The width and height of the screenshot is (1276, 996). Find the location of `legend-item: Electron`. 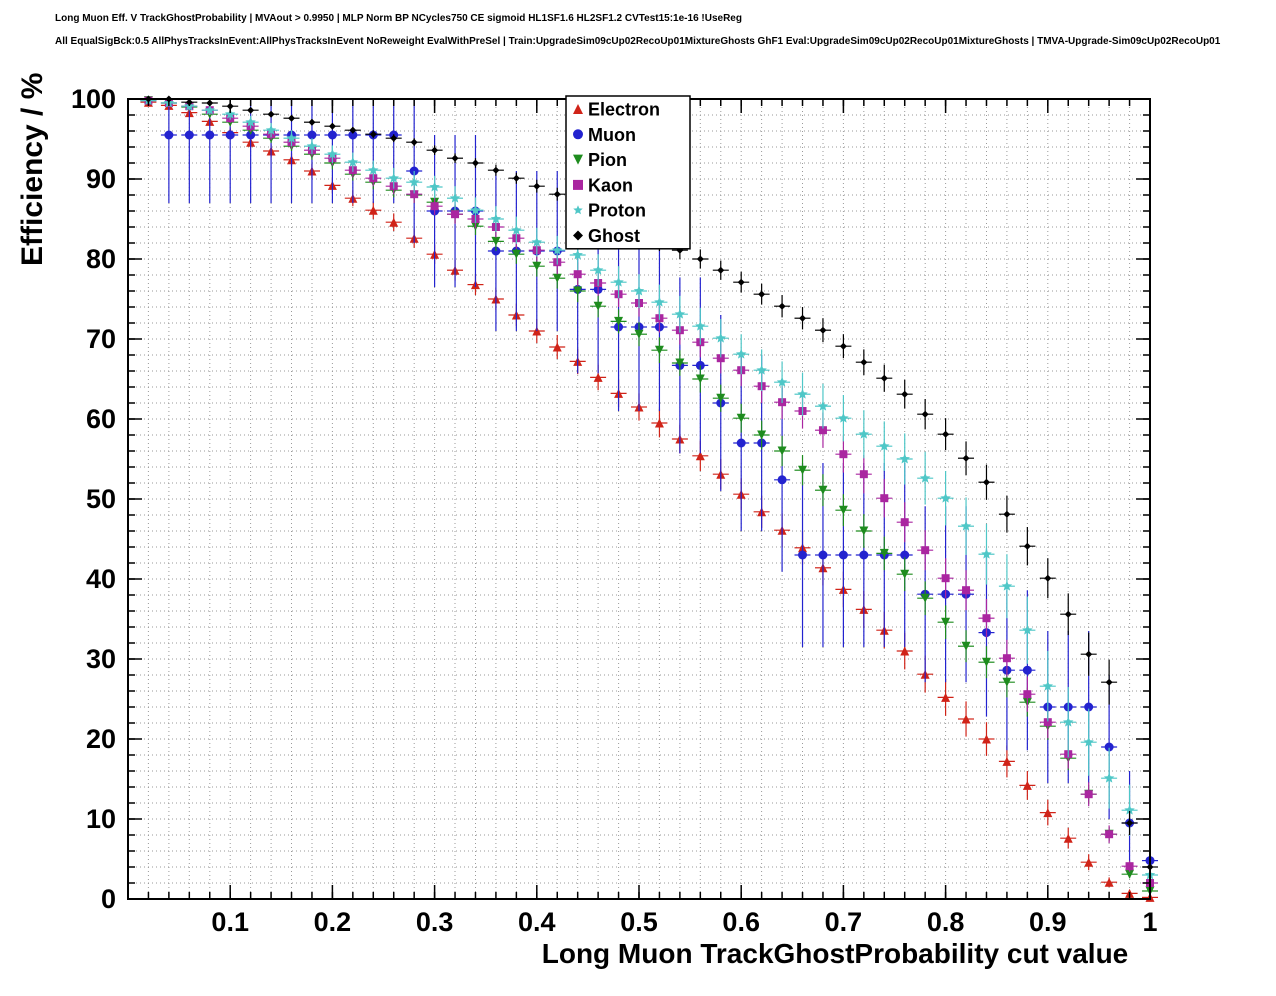

legend-item: Electron is located at coordinates (616, 110).